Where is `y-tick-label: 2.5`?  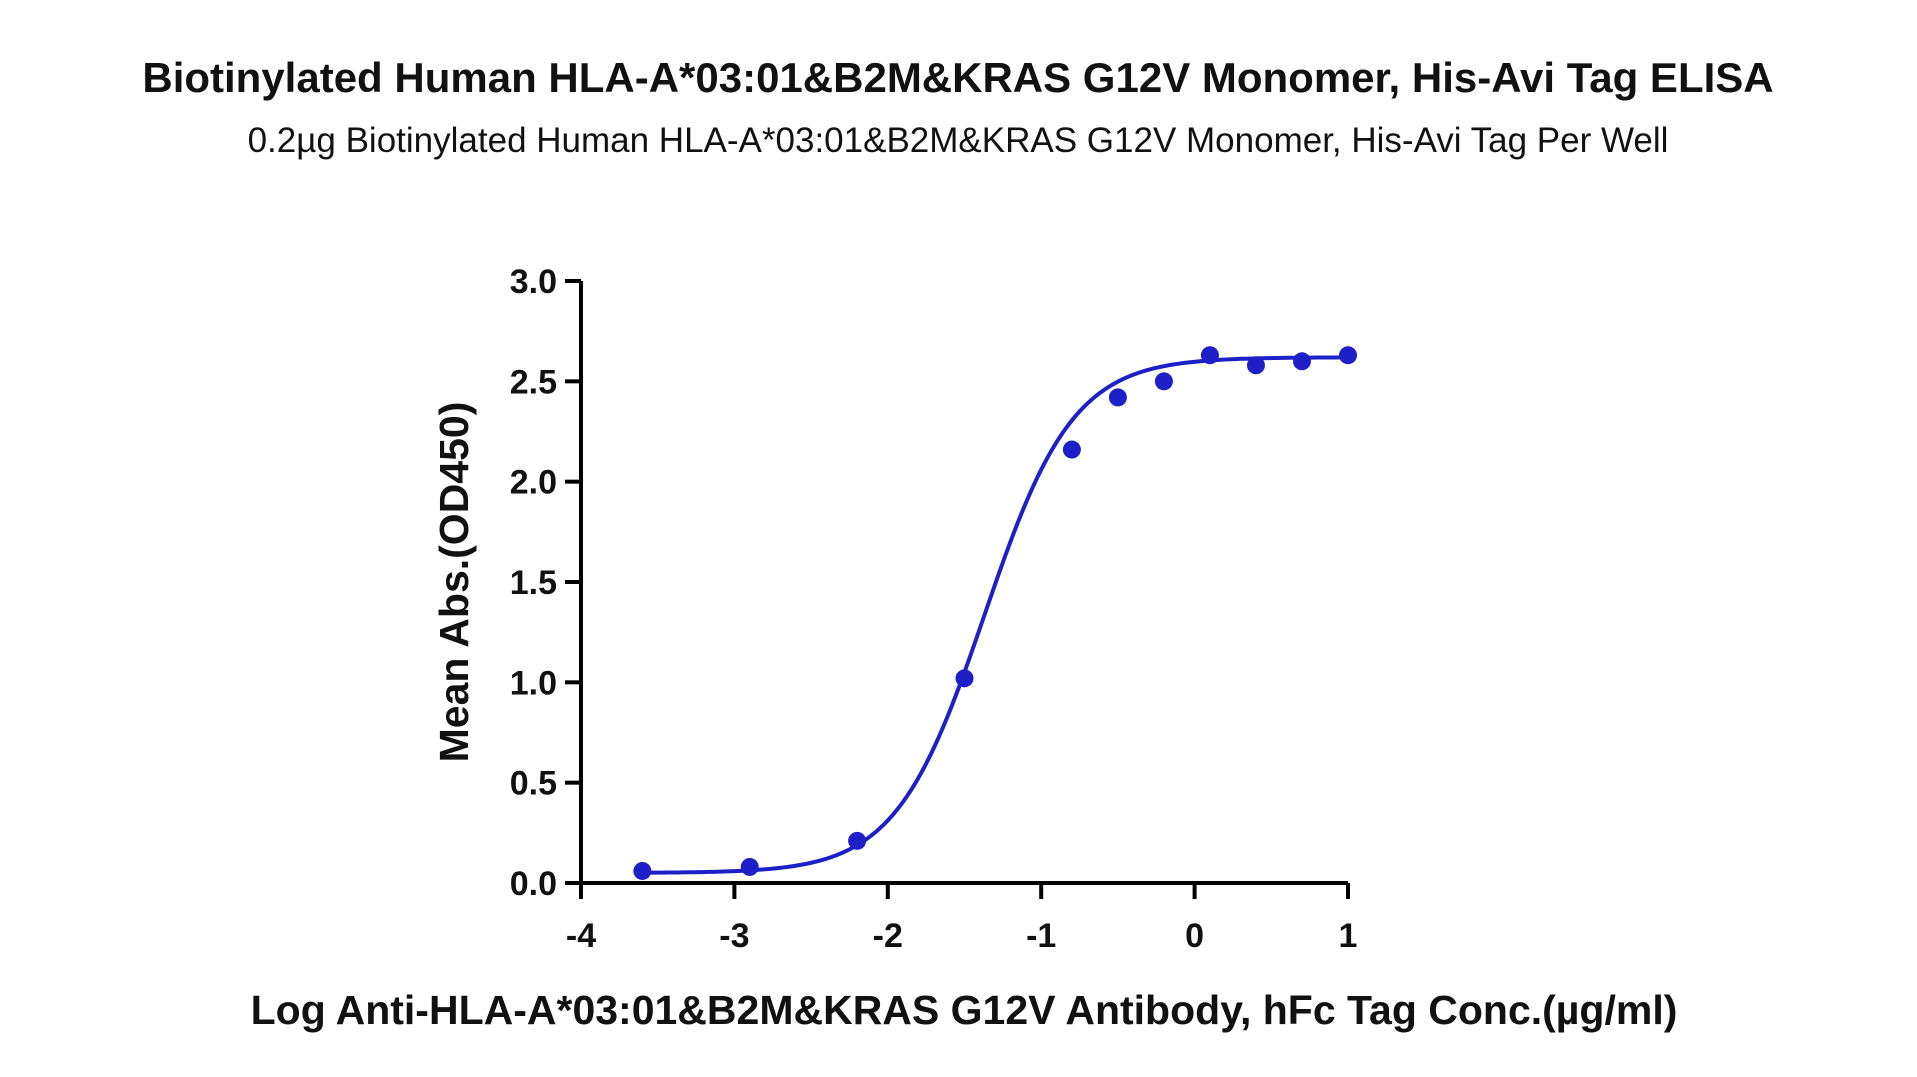
y-tick-label: 2.5 is located at coordinates (533, 382).